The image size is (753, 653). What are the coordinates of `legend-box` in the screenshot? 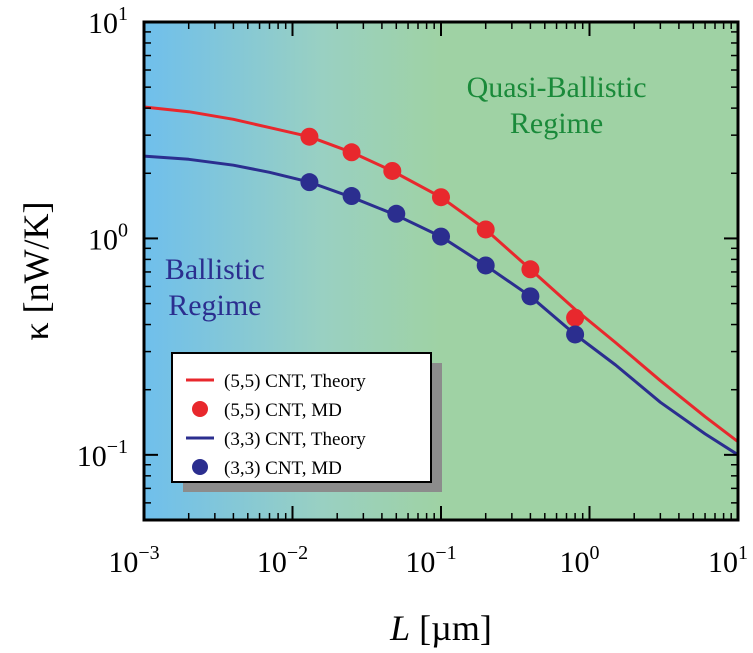 It's located at (301, 417).